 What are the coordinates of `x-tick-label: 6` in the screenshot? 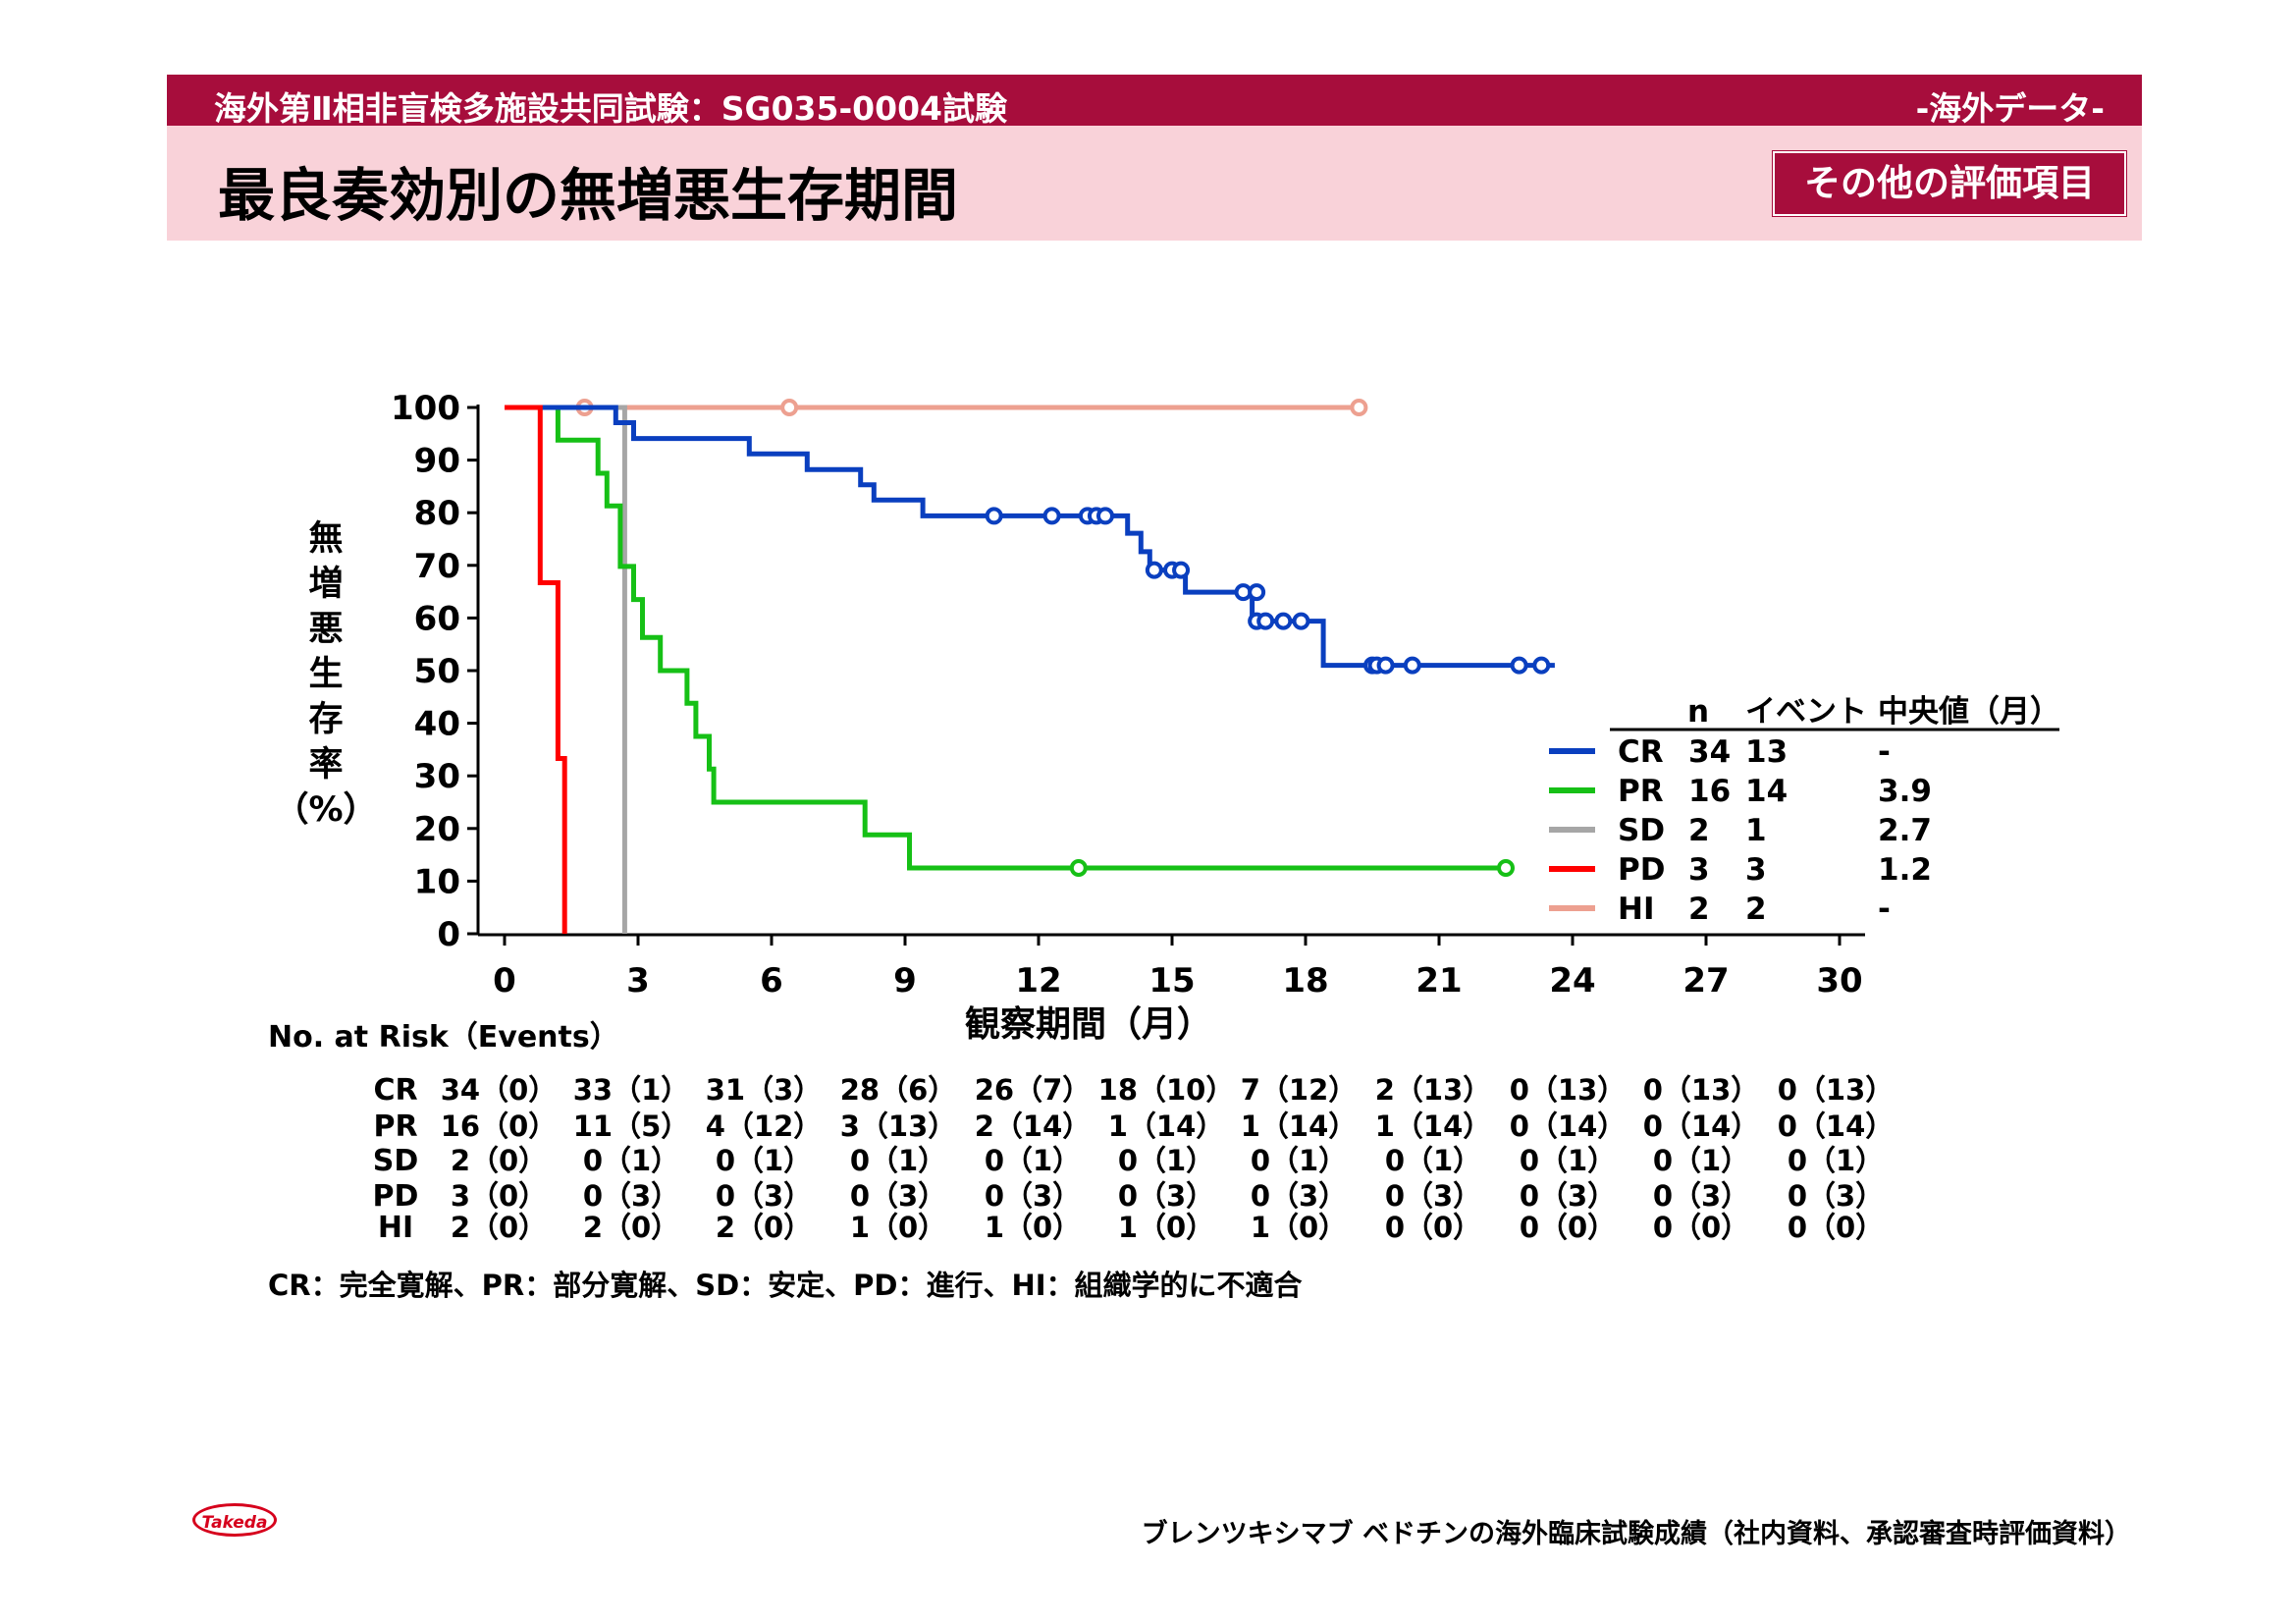 It's located at (771, 981).